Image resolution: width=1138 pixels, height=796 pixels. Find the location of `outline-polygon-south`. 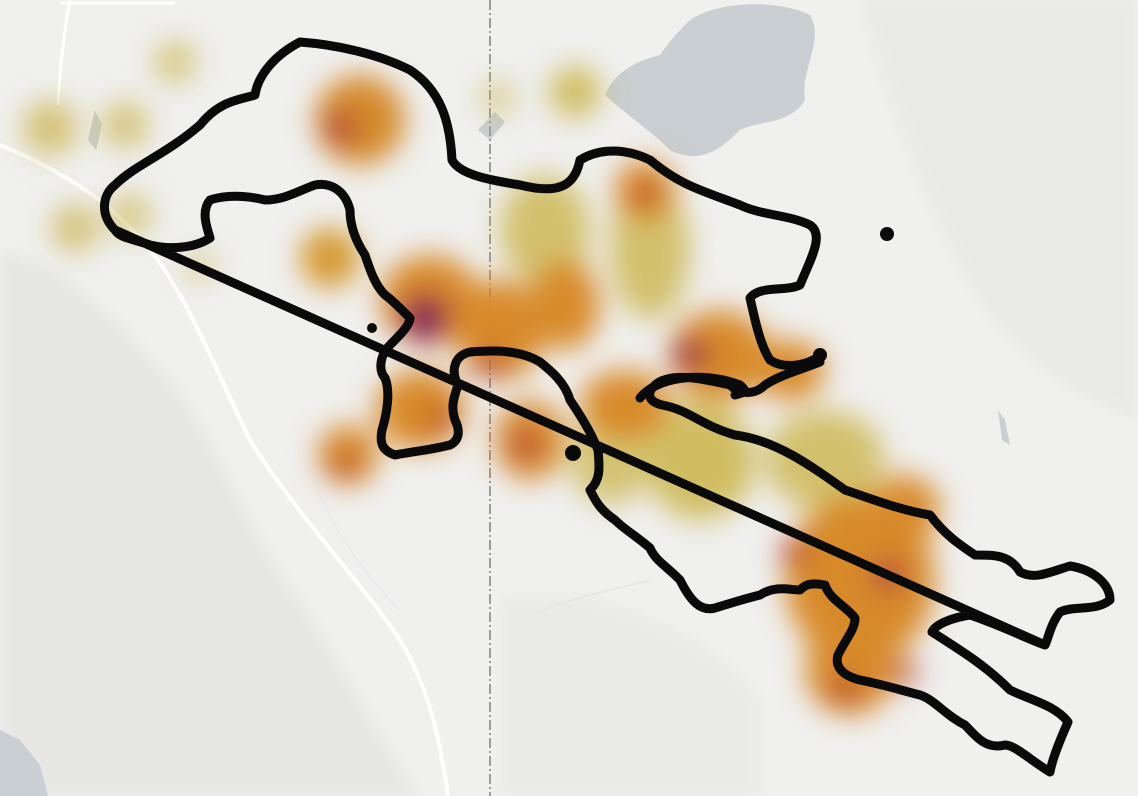

outline-polygon-south is located at coordinates (692, 387).